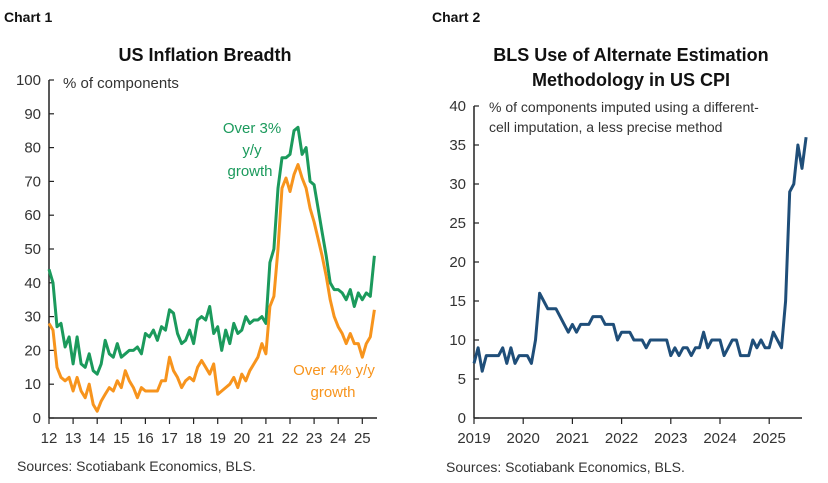 This screenshot has width=828, height=483. What do you see at coordinates (49, 438) in the screenshot?
I see `chart1-x-tick-label: 12` at bounding box center [49, 438].